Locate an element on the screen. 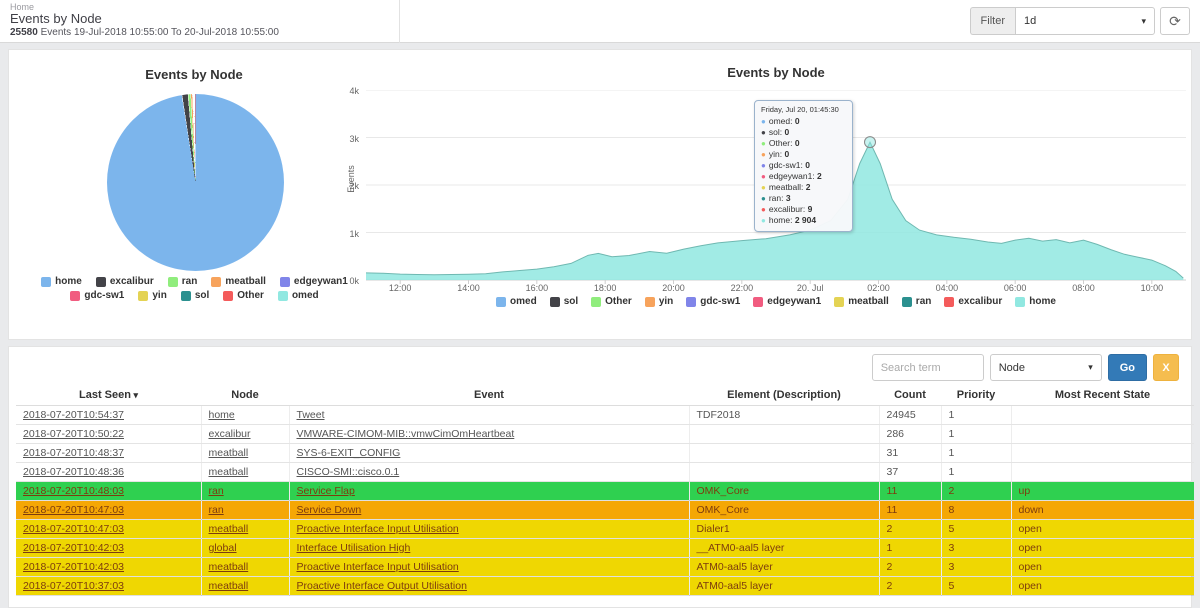 Image resolution: width=1200 pixels, height=608 pixels. tooltip-series-value: 0 is located at coordinates (797, 143).